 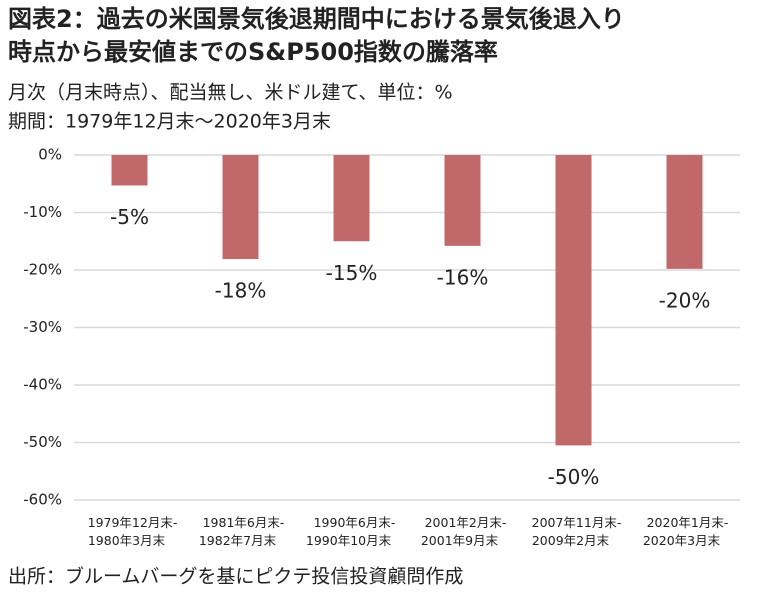 What do you see at coordinates (169, 122) in the screenshot?
I see `subtitle: 期間：1979年12月末～2020年3月末` at bounding box center [169, 122].